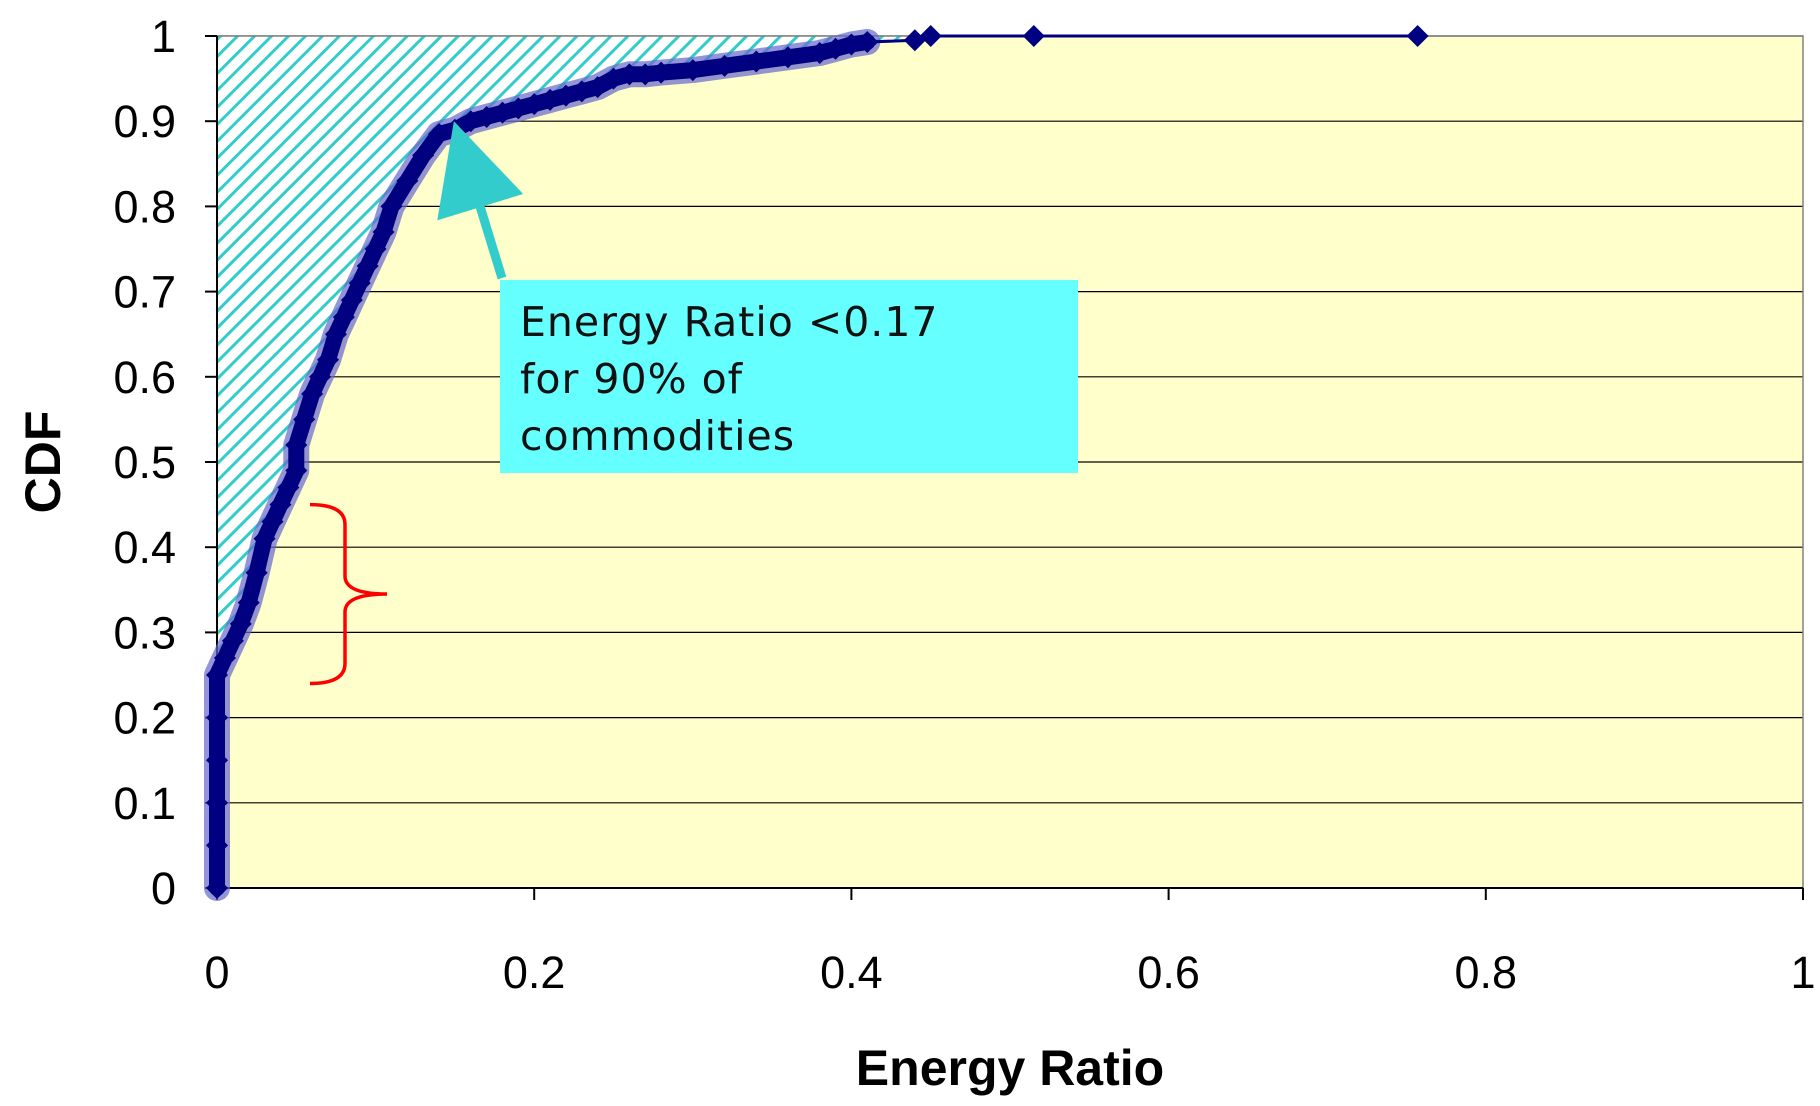 This screenshot has height=1106, width=1820. I want to click on y-tick-label: 0.3, so click(144, 632).